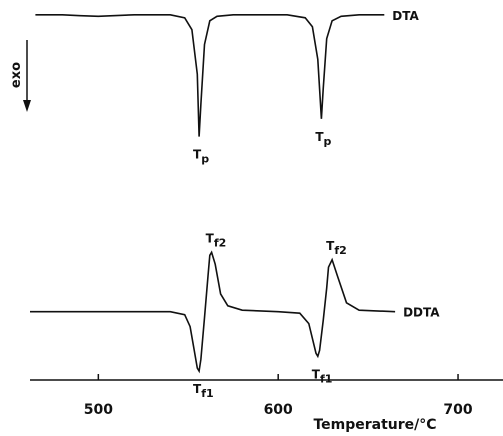 The image size is (503, 436). I want to click on exo-arrowhead, so click(27, 106).